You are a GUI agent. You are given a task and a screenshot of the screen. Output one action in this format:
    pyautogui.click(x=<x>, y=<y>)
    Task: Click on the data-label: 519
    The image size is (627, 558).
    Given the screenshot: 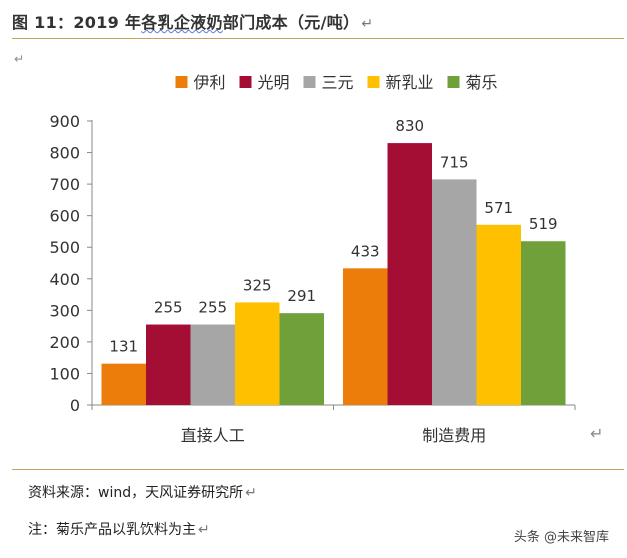 What is the action you would take?
    pyautogui.click(x=543, y=224)
    